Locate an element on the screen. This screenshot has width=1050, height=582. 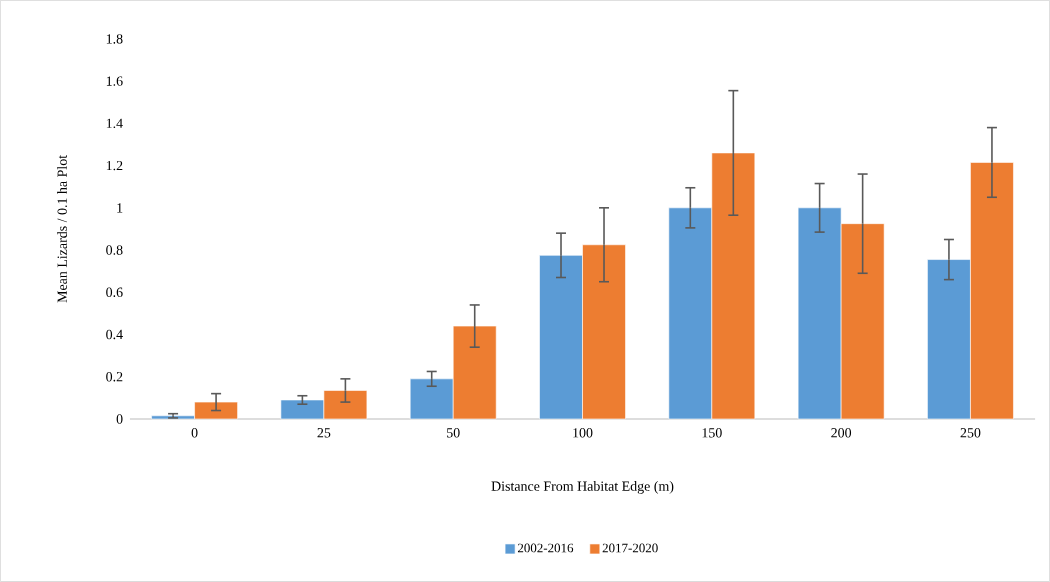
y-tick-label: 0.2 is located at coordinates (114, 377).